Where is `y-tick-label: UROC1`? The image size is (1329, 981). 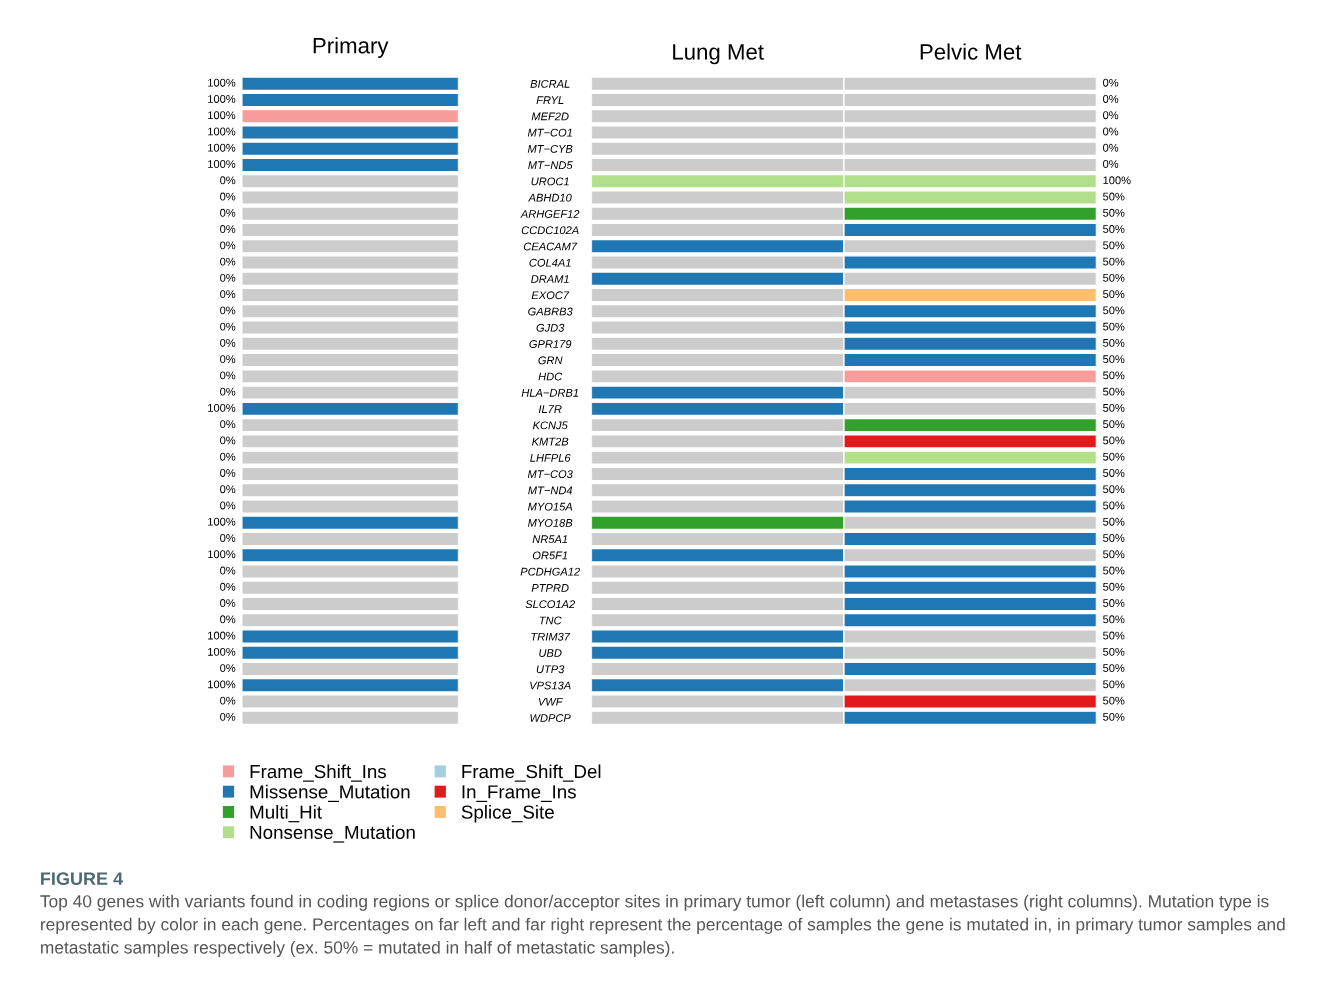 y-tick-label: UROC1 is located at coordinates (550, 181).